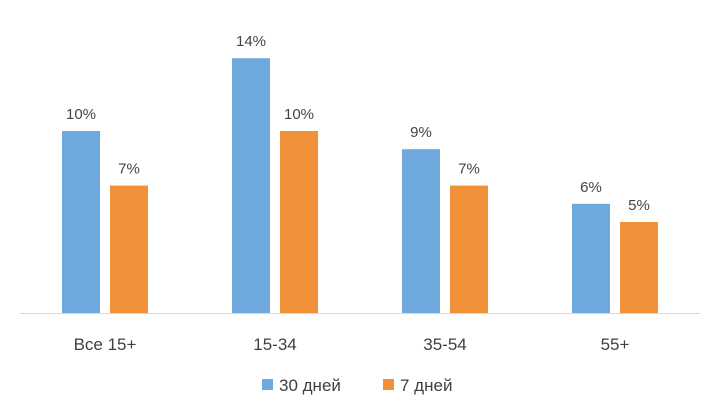 This screenshot has height=420, width=720. What do you see at coordinates (105, 344) in the screenshot?
I see `x-tick-label: Все 15+` at bounding box center [105, 344].